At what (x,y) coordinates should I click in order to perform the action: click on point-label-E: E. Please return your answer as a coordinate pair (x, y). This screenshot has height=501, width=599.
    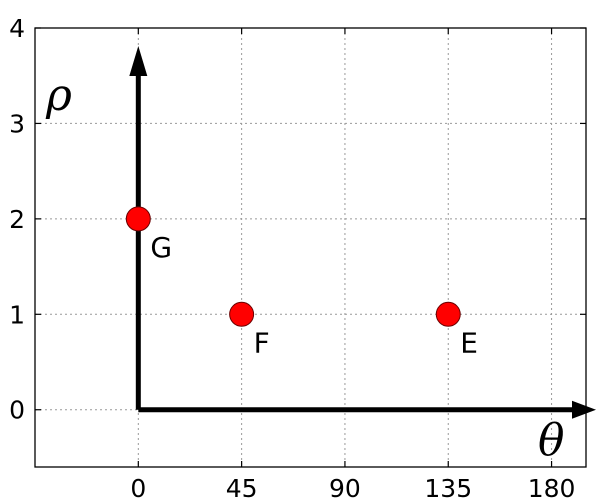
    Looking at the image, I should click on (469, 342).